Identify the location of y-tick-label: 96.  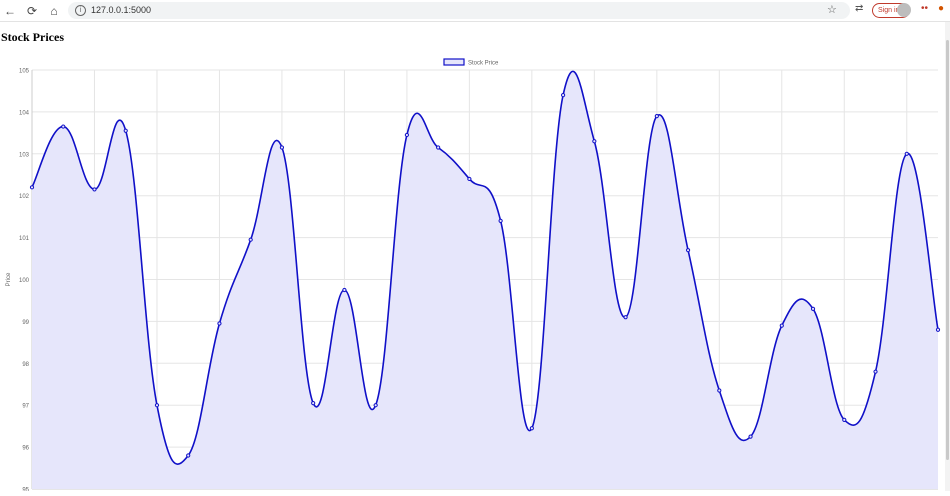
(25, 449).